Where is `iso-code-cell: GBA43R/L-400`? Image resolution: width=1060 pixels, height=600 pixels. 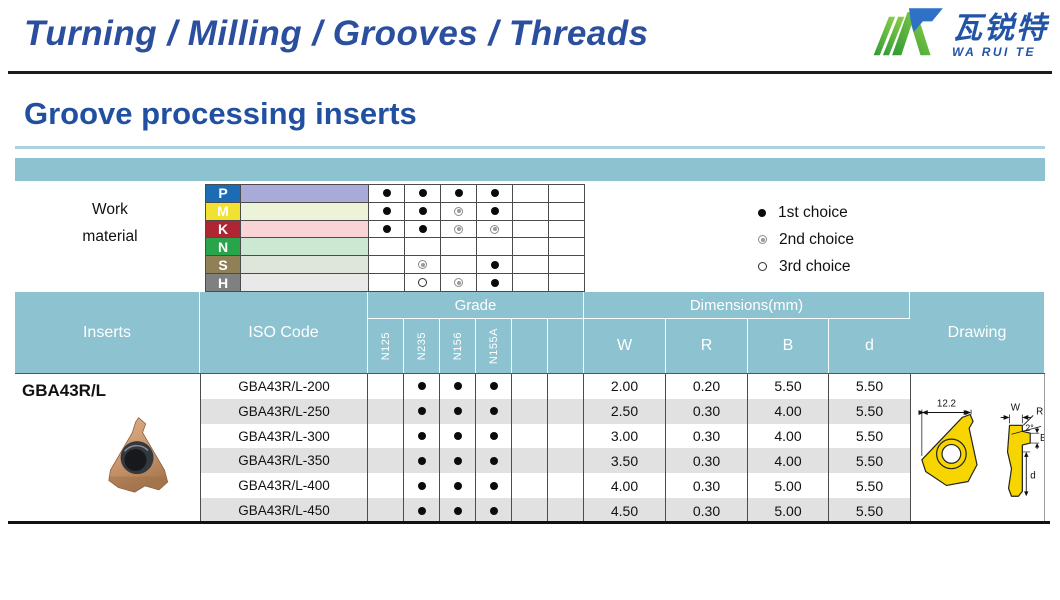 iso-code-cell: GBA43R/L-400 is located at coordinates (284, 486).